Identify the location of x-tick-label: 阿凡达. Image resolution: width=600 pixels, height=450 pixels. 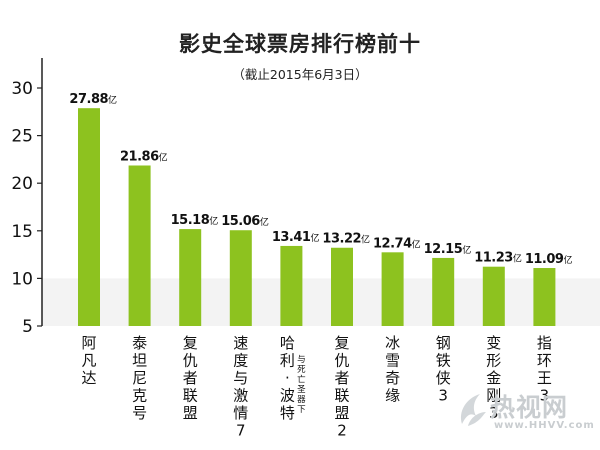
(88, 360).